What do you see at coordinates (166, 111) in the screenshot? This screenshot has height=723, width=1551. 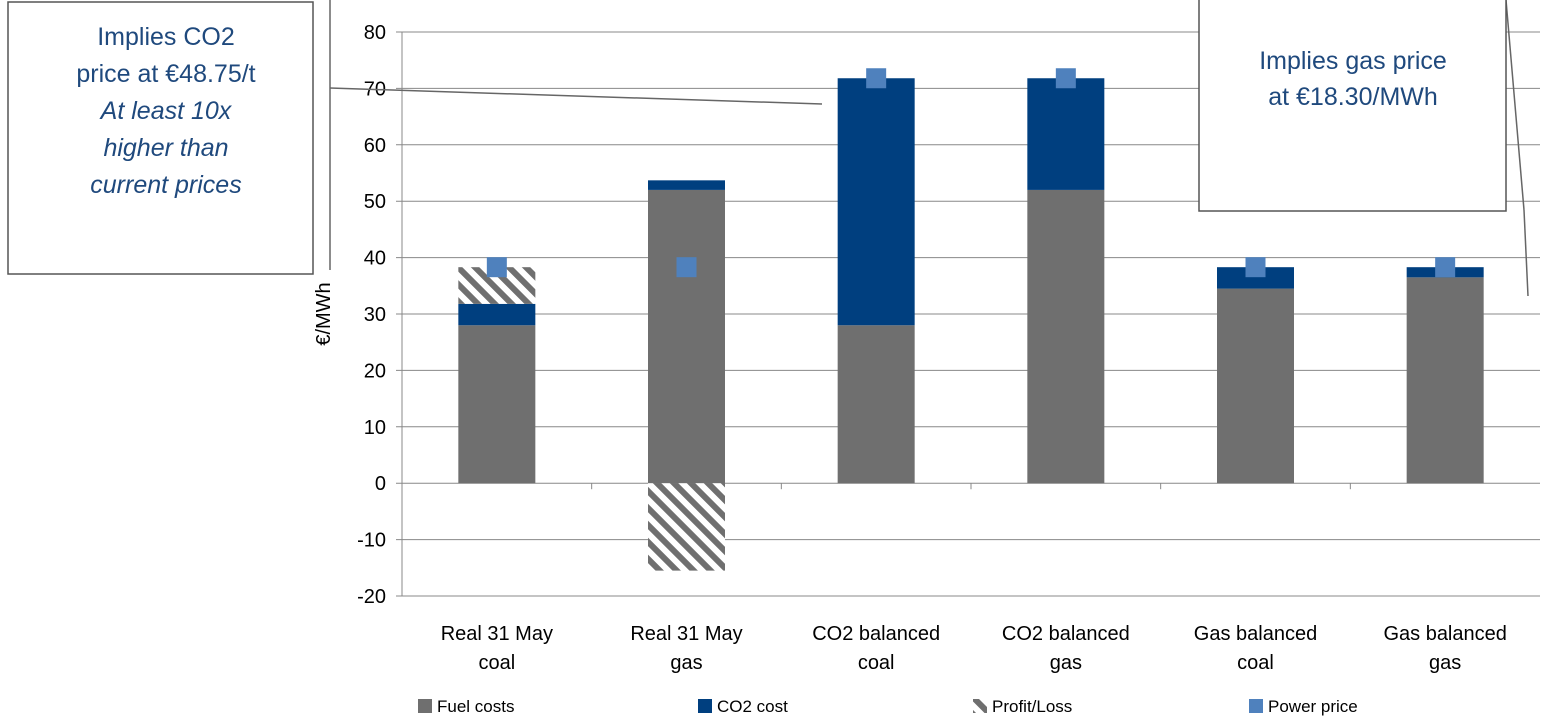 I see `callout-left-line: At least 10x` at bounding box center [166, 111].